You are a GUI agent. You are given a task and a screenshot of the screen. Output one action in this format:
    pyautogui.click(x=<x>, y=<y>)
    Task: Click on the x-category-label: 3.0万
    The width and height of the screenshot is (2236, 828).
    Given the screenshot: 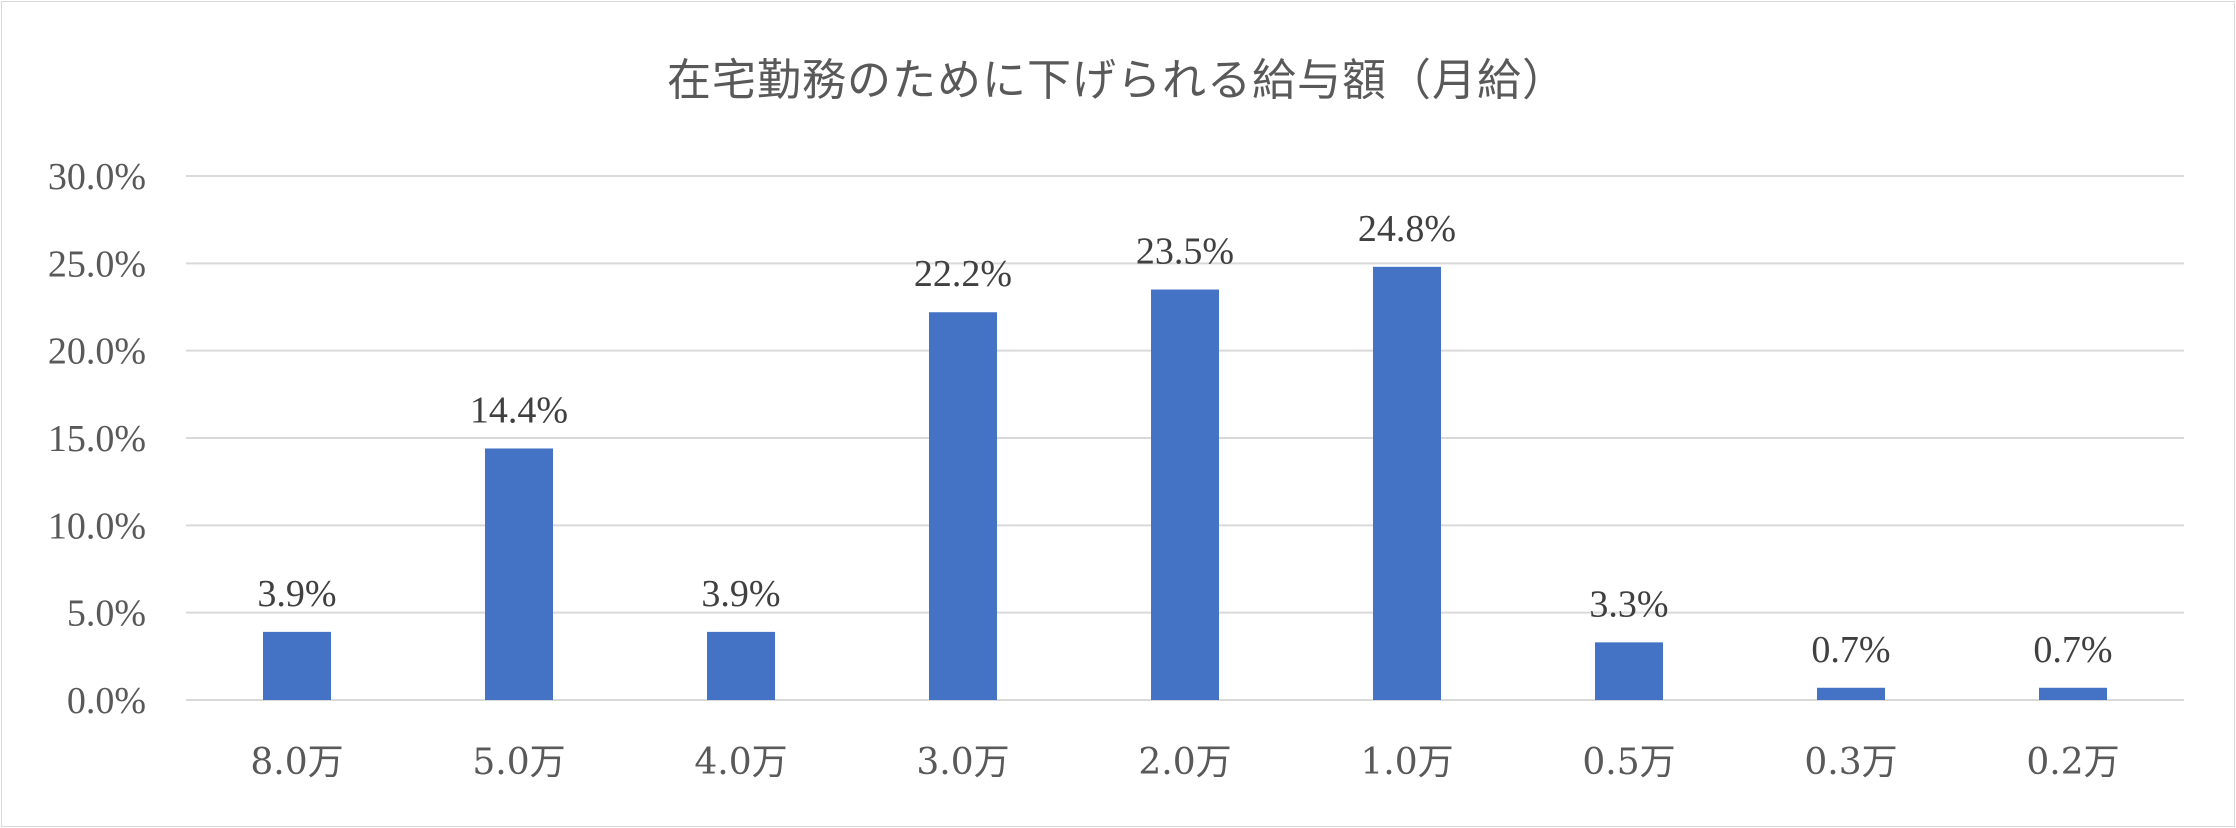 What is the action you would take?
    pyautogui.click(x=962, y=762)
    